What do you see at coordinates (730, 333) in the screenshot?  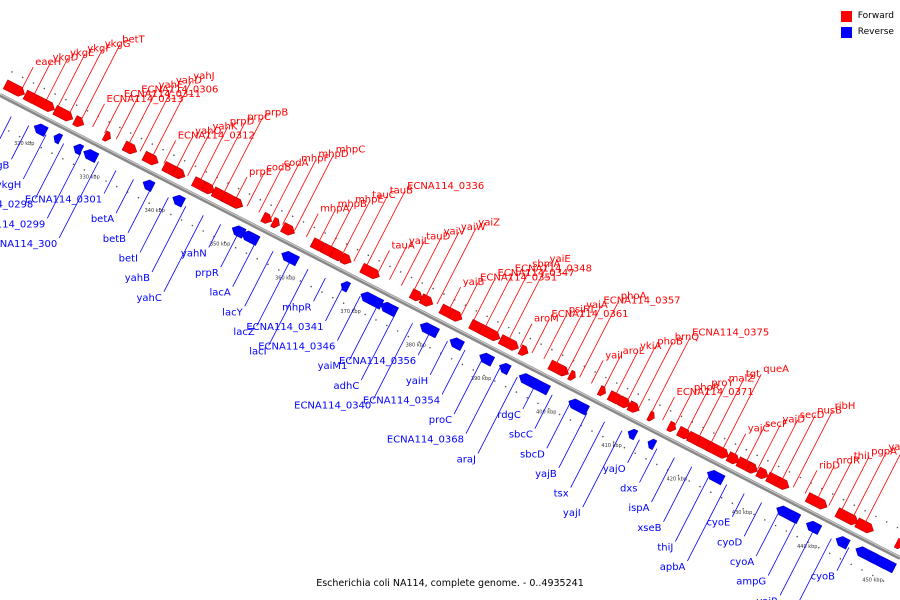 I see `gene-label: ECNA114_0375` at bounding box center [730, 333].